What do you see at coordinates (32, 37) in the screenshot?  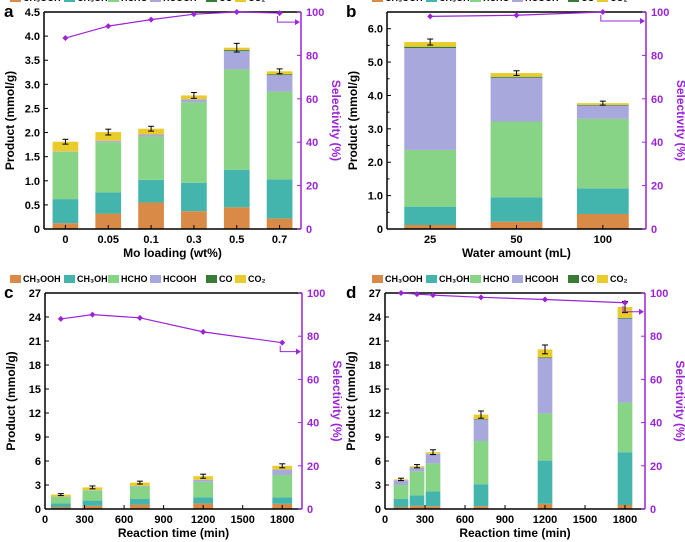 I see `y-tick-label: 4.0` at bounding box center [32, 37].